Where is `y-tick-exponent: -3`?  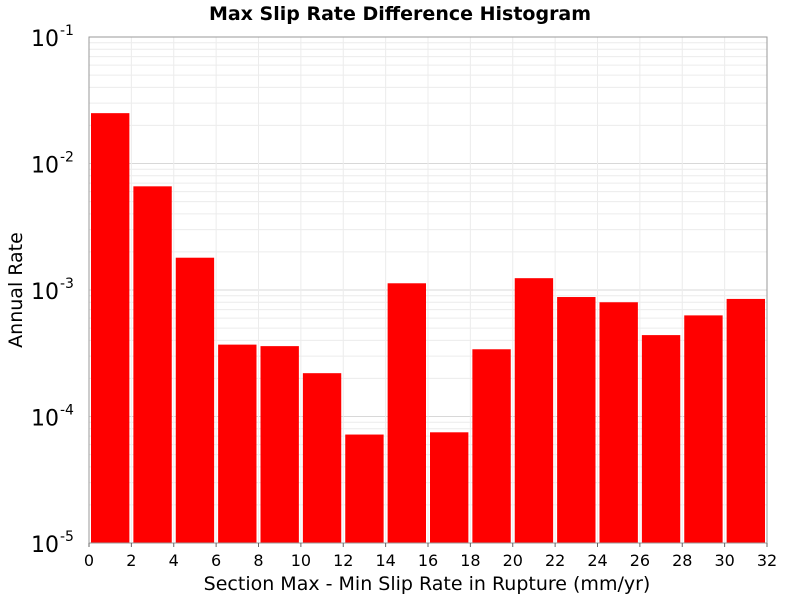
y-tick-exponent: -3 is located at coordinates (67, 284).